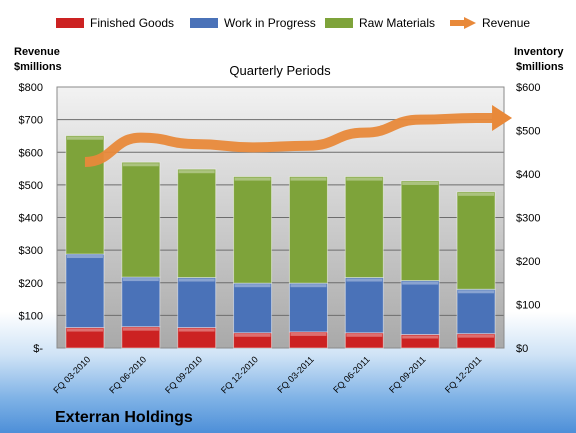 This screenshot has height=433, width=576. What do you see at coordinates (470, 23) in the screenshot?
I see `legend-arrow-icon` at bounding box center [470, 23].